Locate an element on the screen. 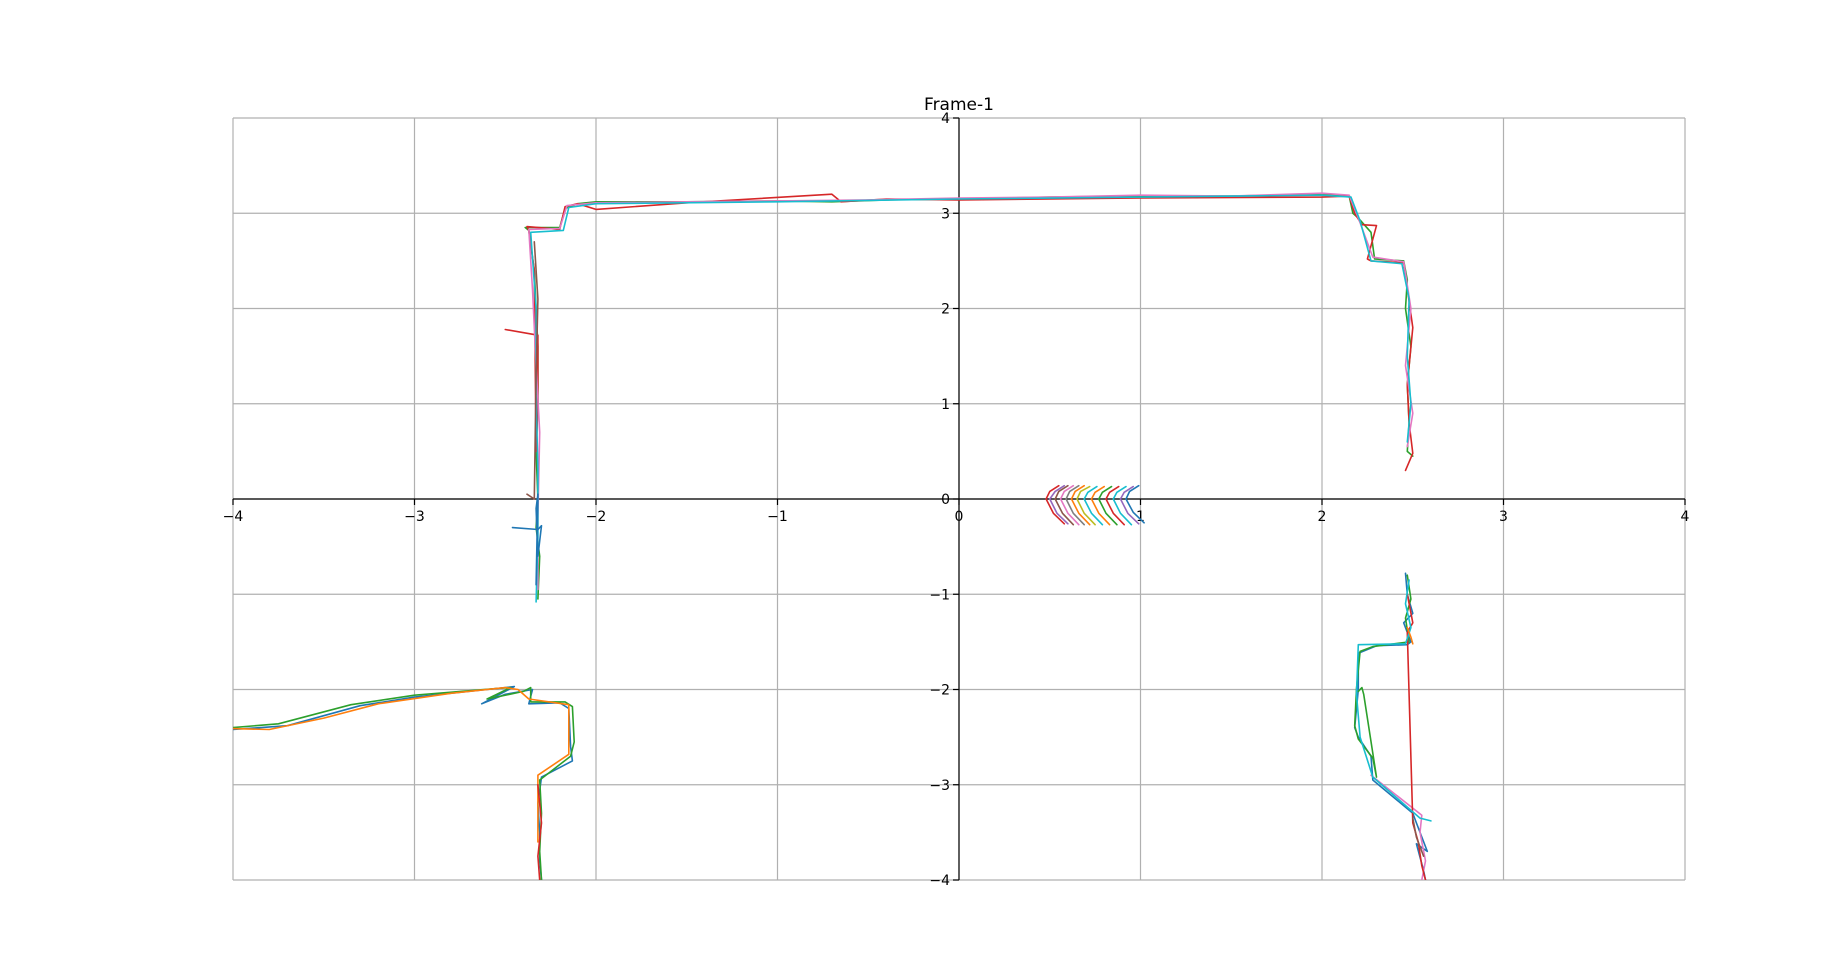 The height and width of the screenshot is (977, 1848). x-tick-label: 3 is located at coordinates (1503, 517).